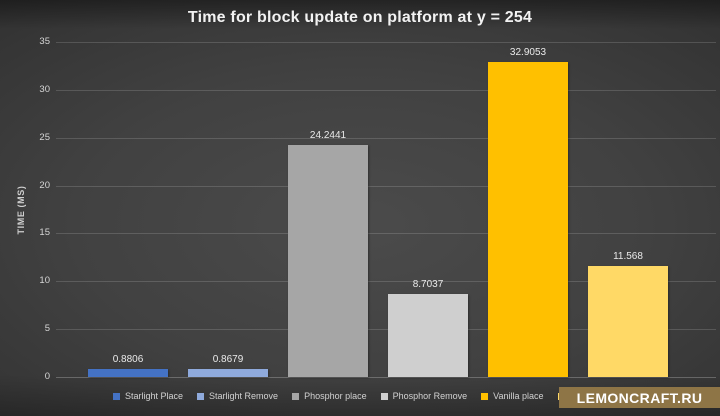 The height and width of the screenshot is (416, 720). I want to click on legend-label-1: Starlight Remove, so click(244, 396).